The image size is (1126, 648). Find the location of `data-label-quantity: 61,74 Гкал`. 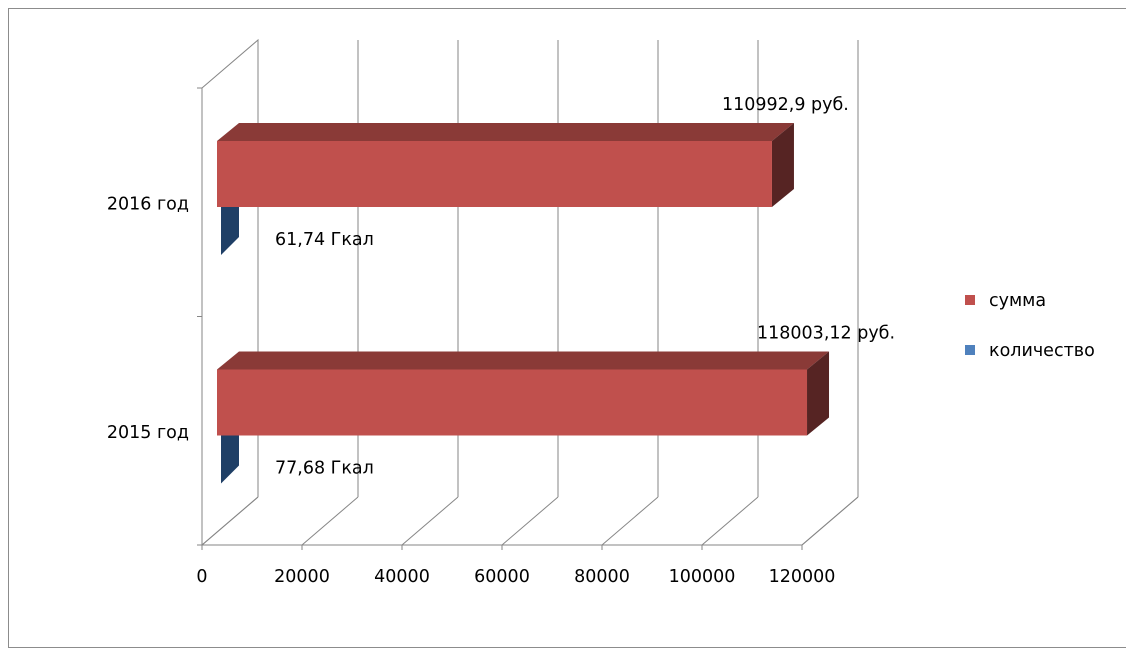

data-label-quantity: 61,74 Гкал is located at coordinates (324, 240).